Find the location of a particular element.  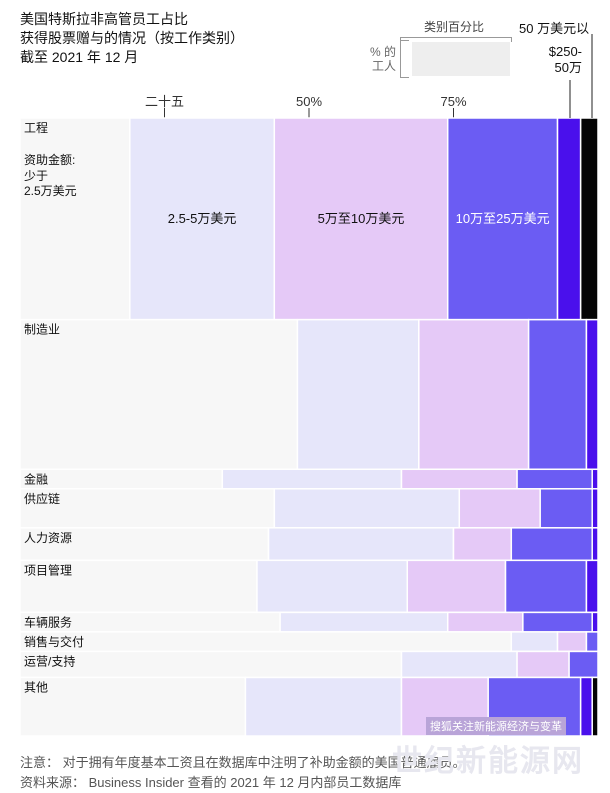

x-tick-label: 二十五 is located at coordinates (164, 101).